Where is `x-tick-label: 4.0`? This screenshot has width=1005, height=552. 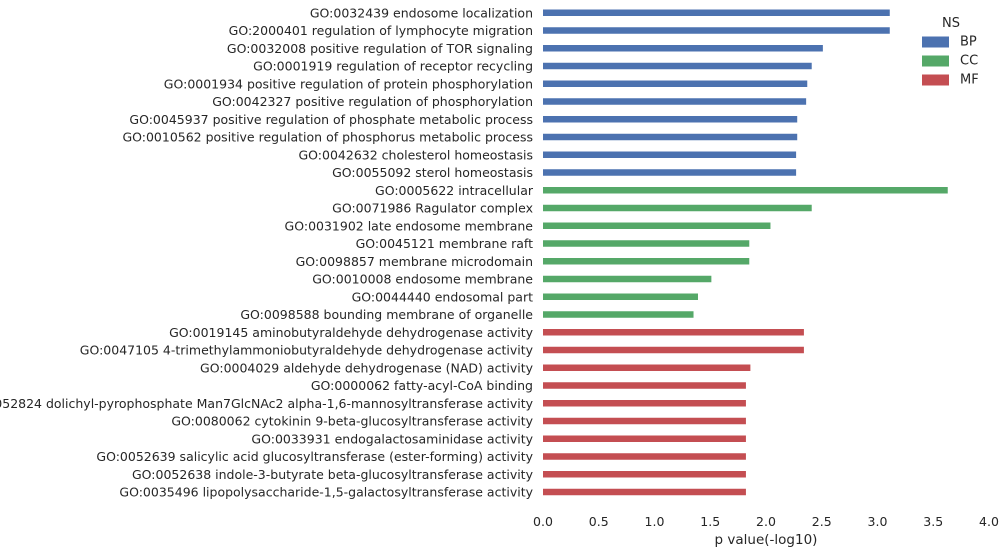 x-tick-label: 4.0 is located at coordinates (989, 521).